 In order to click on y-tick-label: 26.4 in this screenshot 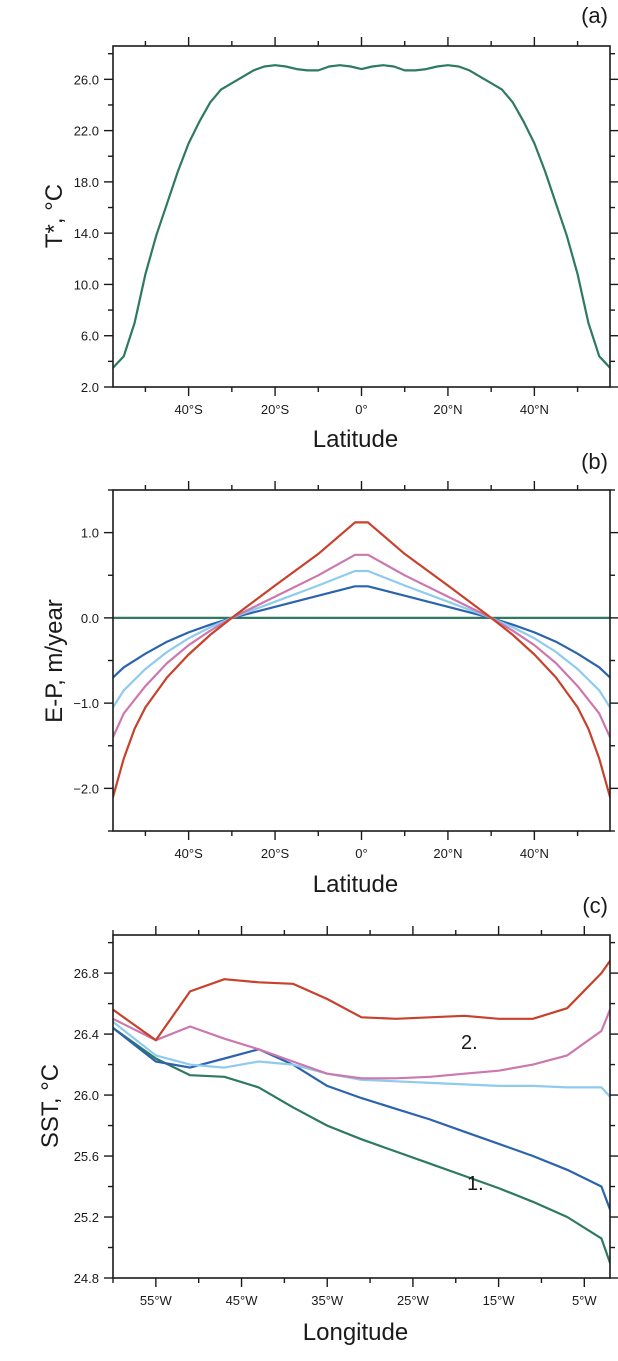, I will do `click(86, 1034)`.